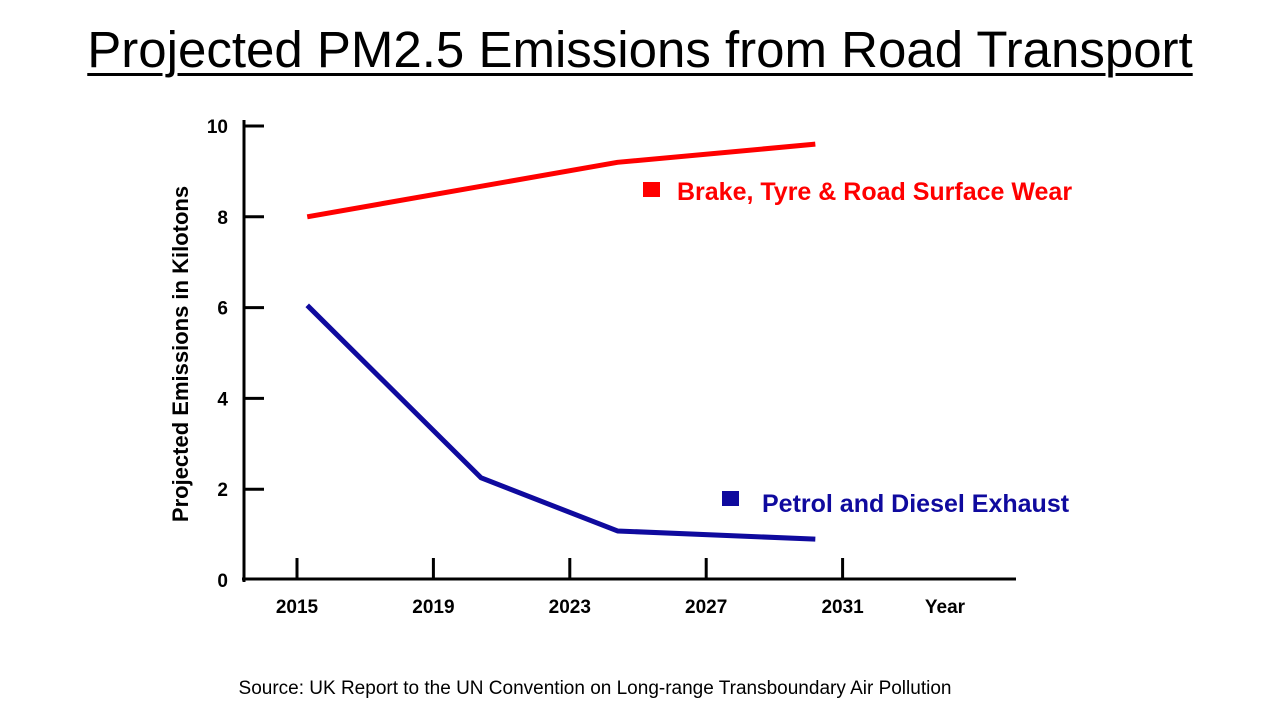 This screenshot has height=720, width=1280. Describe the element at coordinates (433, 607) in the screenshot. I see `x-tick-label: 2019` at that location.